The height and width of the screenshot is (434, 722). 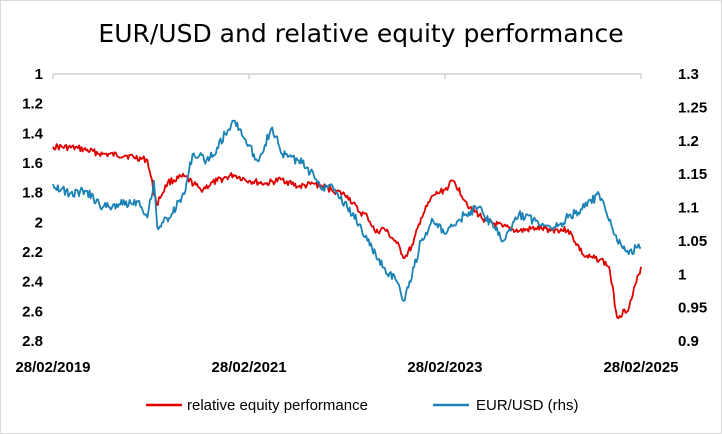 I want to click on legend-label: EUR/USD (rhs), so click(x=527, y=405).